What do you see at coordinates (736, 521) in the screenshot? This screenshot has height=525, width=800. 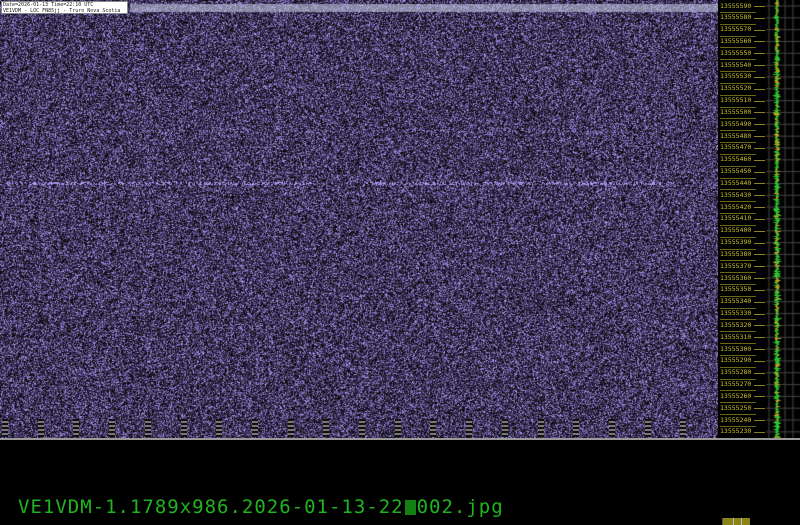 I see `yellow-indicator` at bounding box center [736, 521].